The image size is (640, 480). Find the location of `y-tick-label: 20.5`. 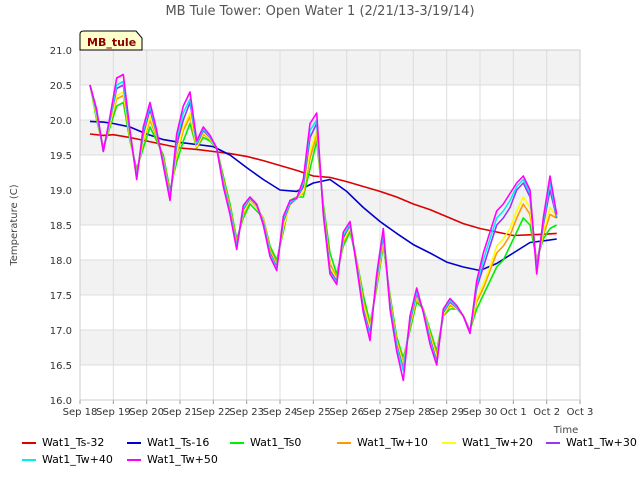

y-tick-label: 20.5 is located at coordinates (61, 86).